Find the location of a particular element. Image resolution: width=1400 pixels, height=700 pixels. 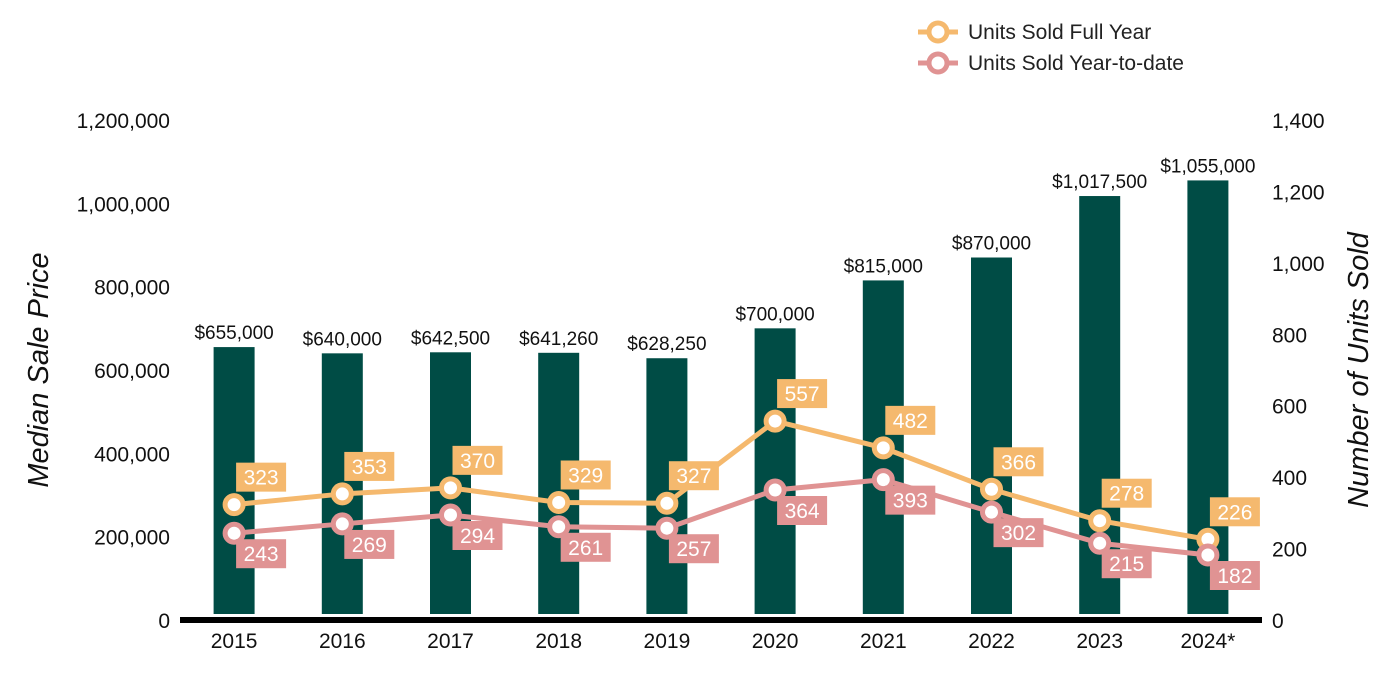

point-value-label: 557 is located at coordinates (802, 394).